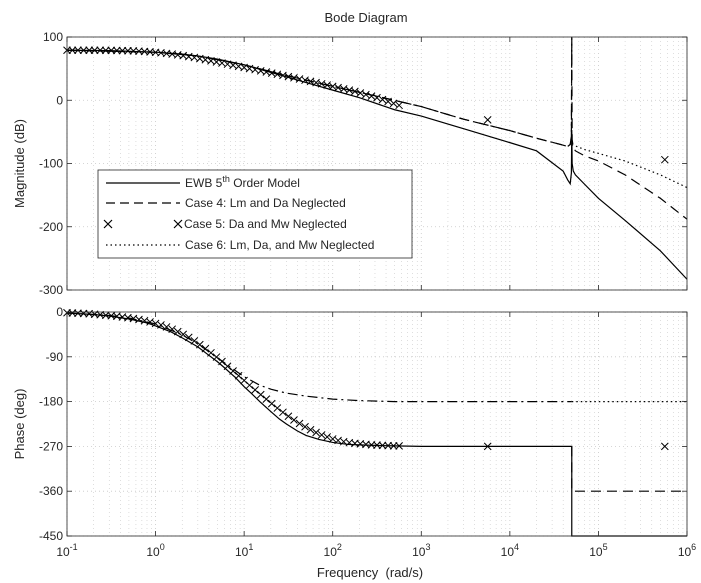 The image size is (701, 583). I want to click on x-tick-label: 10⁶, so click(687, 550).